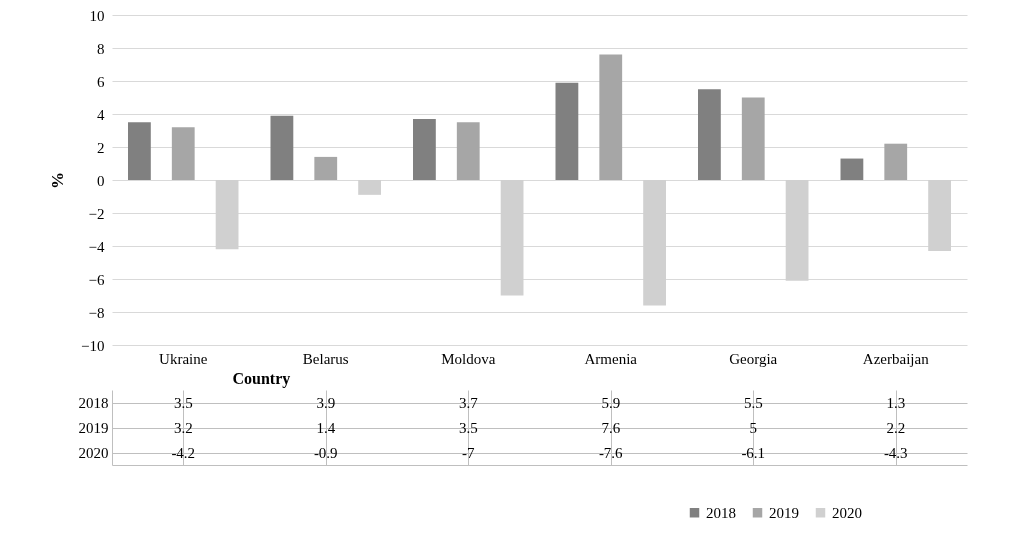 The image size is (1020, 541). Describe the element at coordinates (101, 147) in the screenshot. I see `y-tick-label: 2` at that location.